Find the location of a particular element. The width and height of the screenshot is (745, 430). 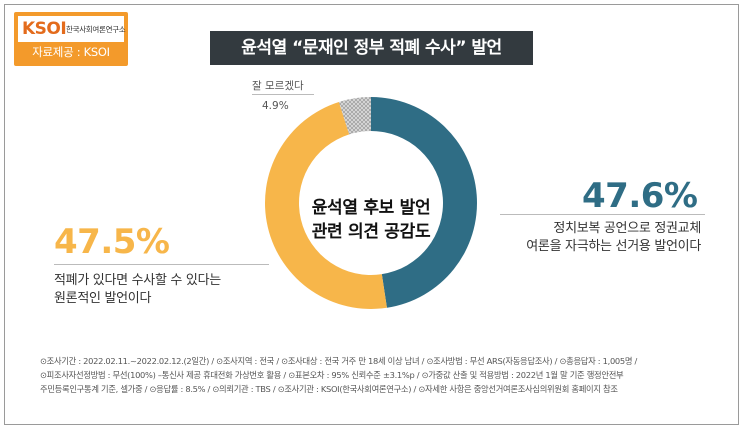

leader-line-right is located at coordinates (602, 214).